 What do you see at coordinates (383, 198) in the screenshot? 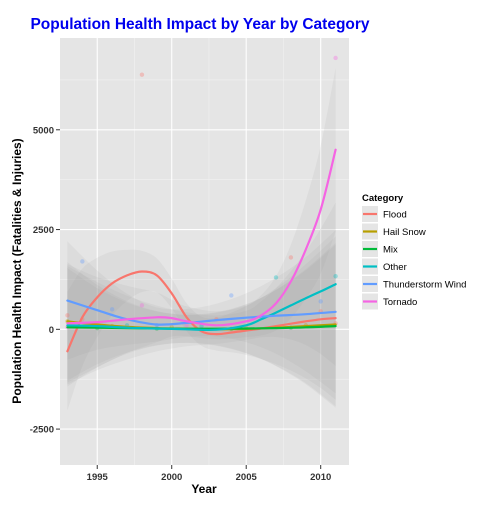
I see `legend-title: Category` at bounding box center [383, 198].